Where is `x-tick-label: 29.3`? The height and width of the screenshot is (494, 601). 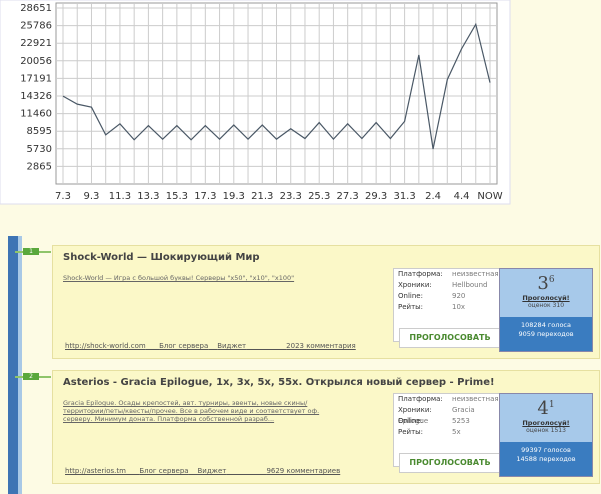
x-tick-label: 29.3 is located at coordinates (376, 196).